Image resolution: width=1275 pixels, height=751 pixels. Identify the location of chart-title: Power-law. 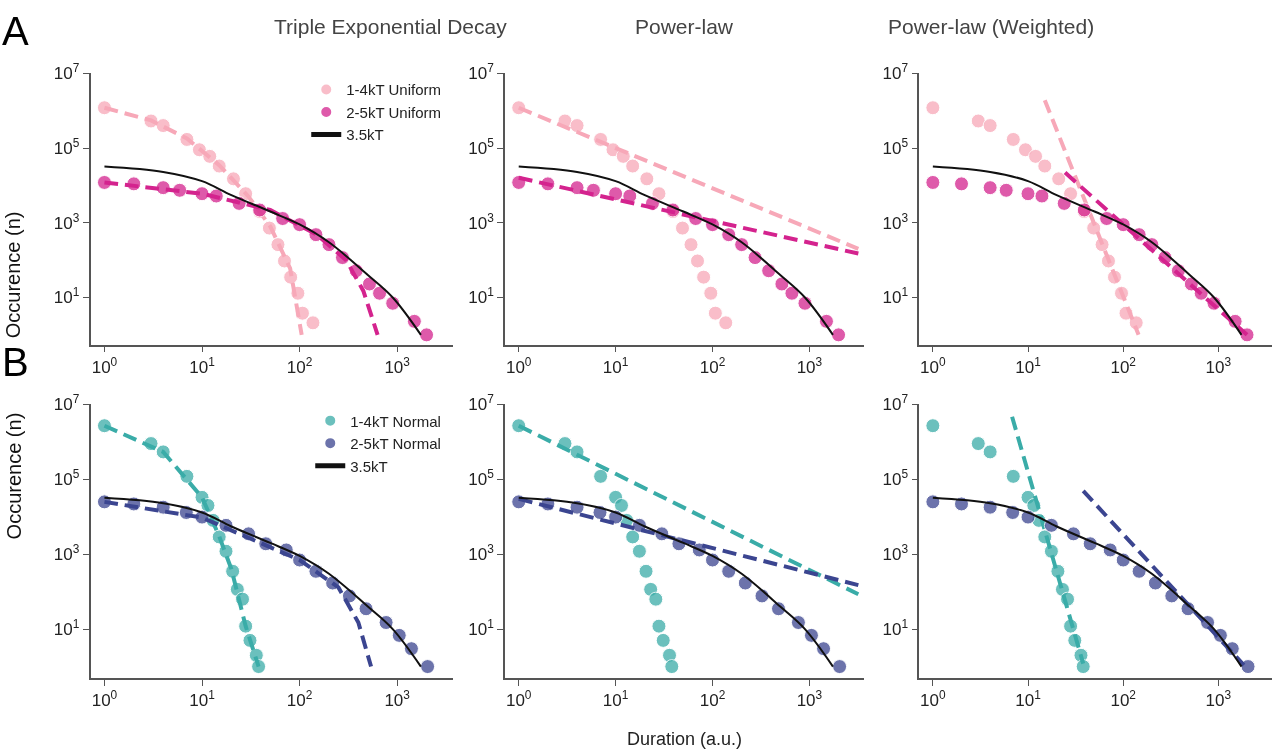
(684, 26).